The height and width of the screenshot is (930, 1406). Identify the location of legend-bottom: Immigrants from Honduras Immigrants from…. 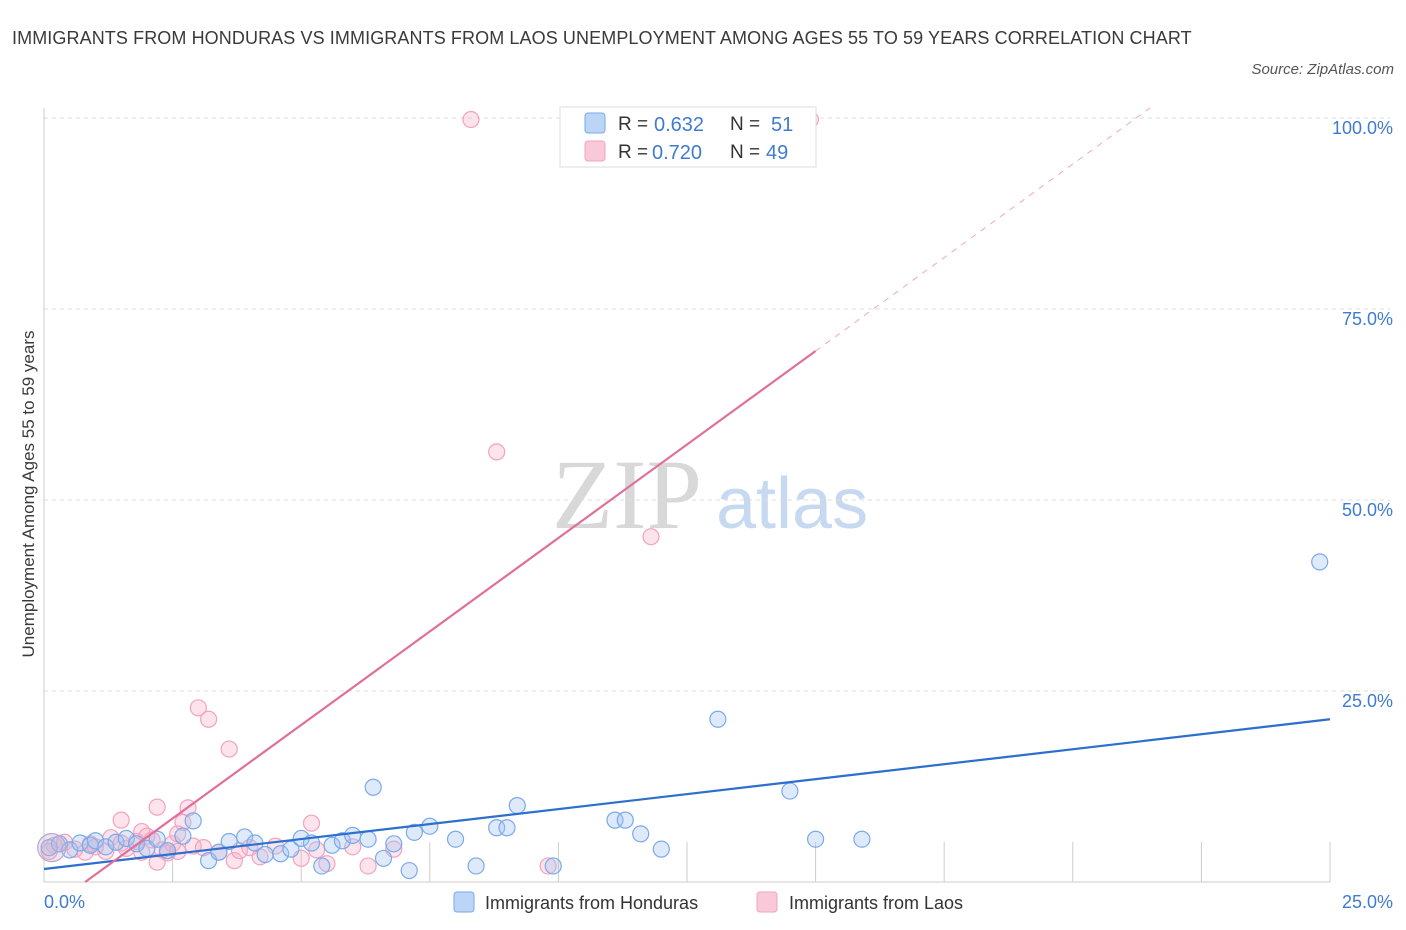
(708, 902).